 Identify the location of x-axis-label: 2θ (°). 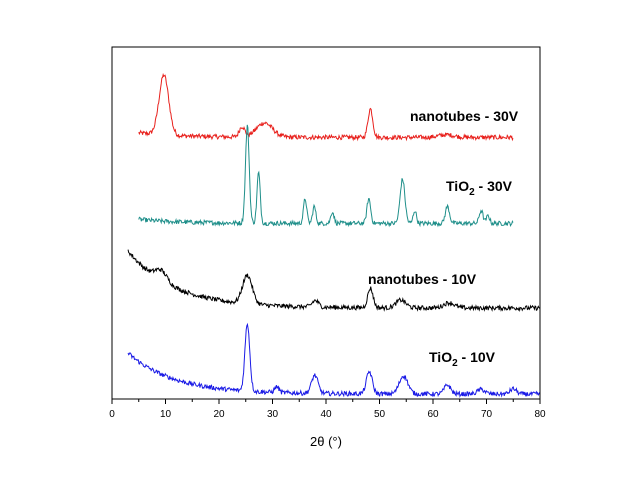
(326, 441).